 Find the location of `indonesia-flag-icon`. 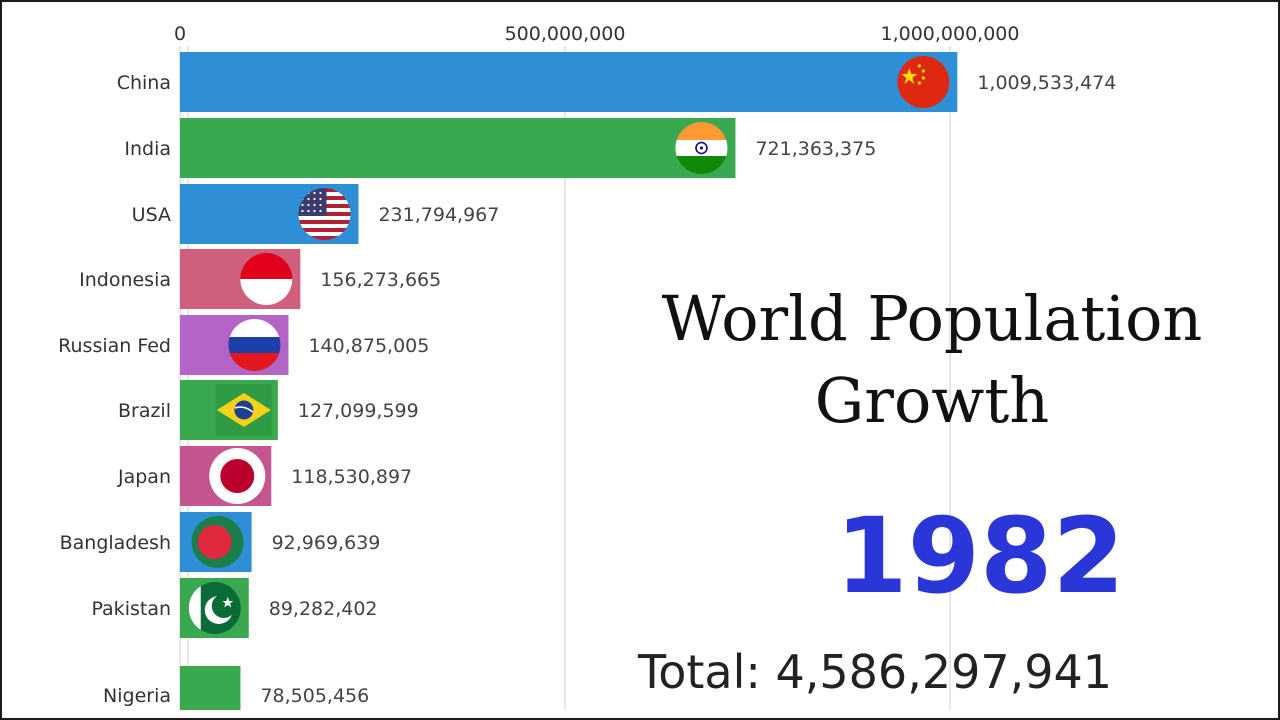

indonesia-flag-icon is located at coordinates (266, 279).